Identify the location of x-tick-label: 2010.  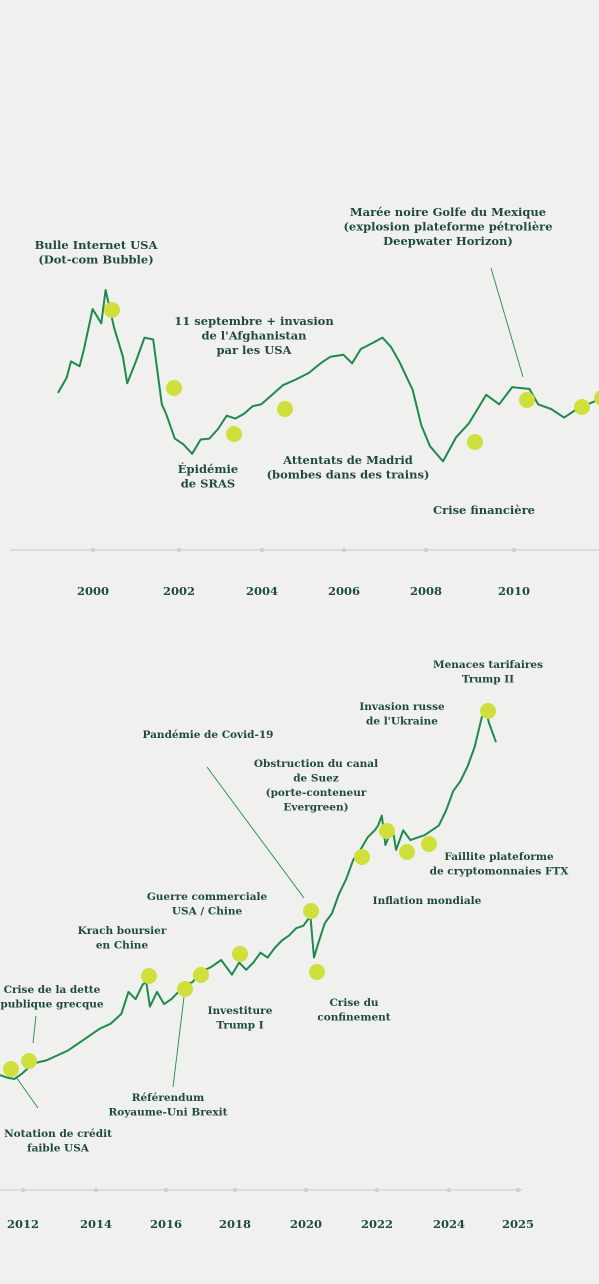
(514, 591).